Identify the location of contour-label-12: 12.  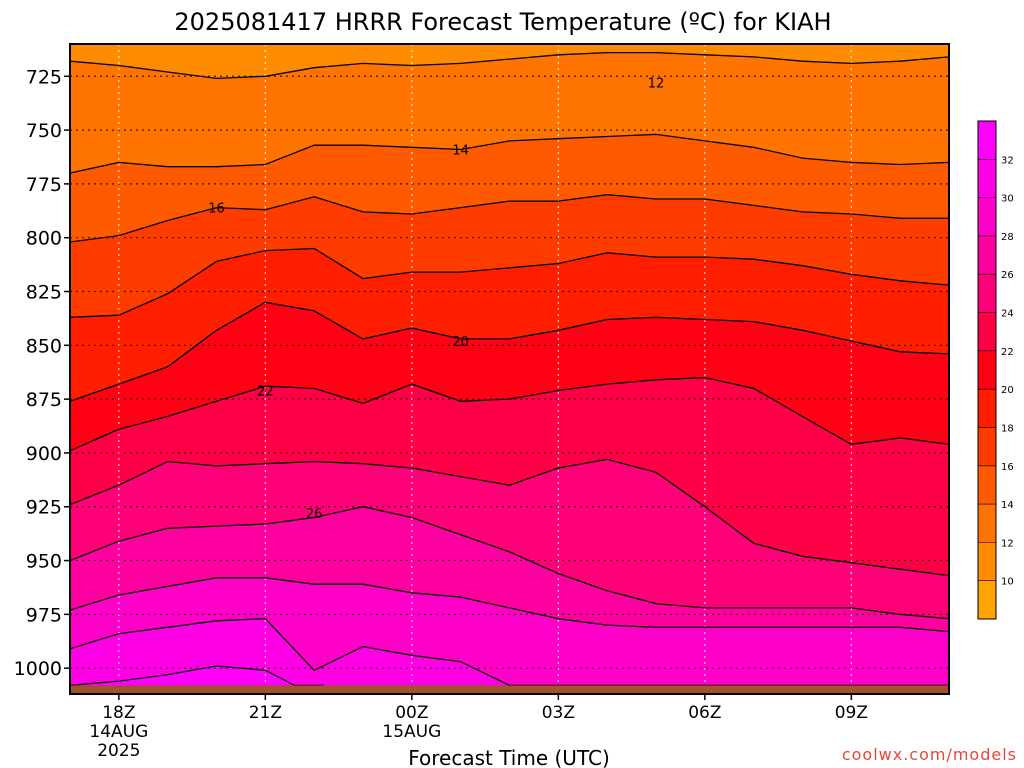
(656, 84).